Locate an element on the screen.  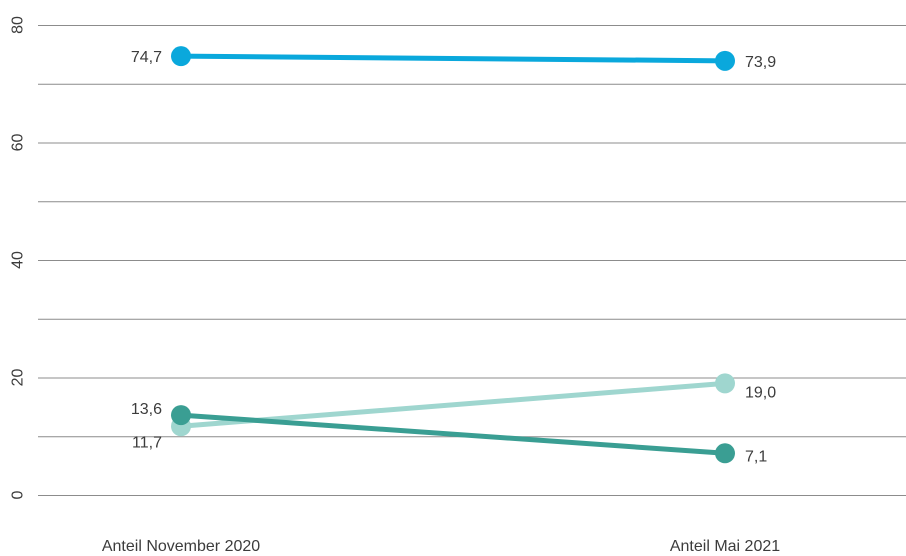
data-label: 7,1 is located at coordinates (756, 456).